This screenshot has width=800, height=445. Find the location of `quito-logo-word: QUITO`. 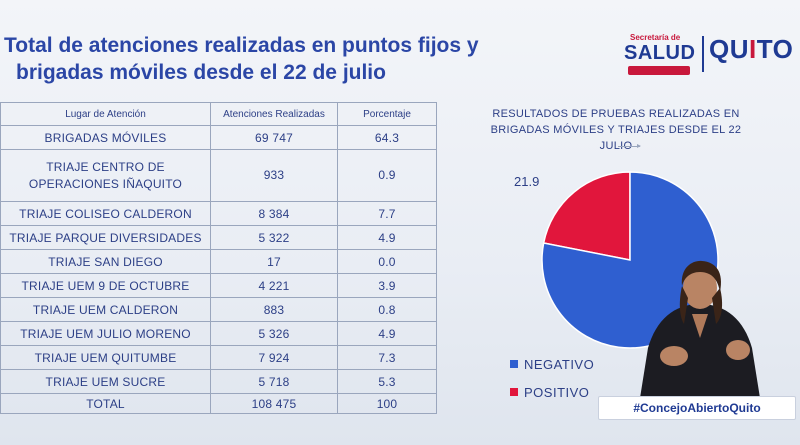

quito-logo-word: QUITO is located at coordinates (751, 49).